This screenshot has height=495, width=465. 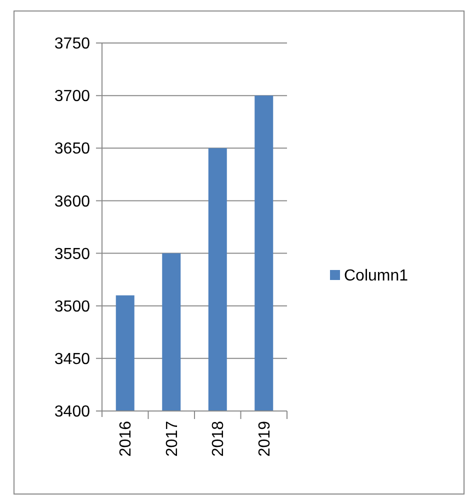 What do you see at coordinates (265, 438) in the screenshot?
I see `x-tick-label: 2019` at bounding box center [265, 438].